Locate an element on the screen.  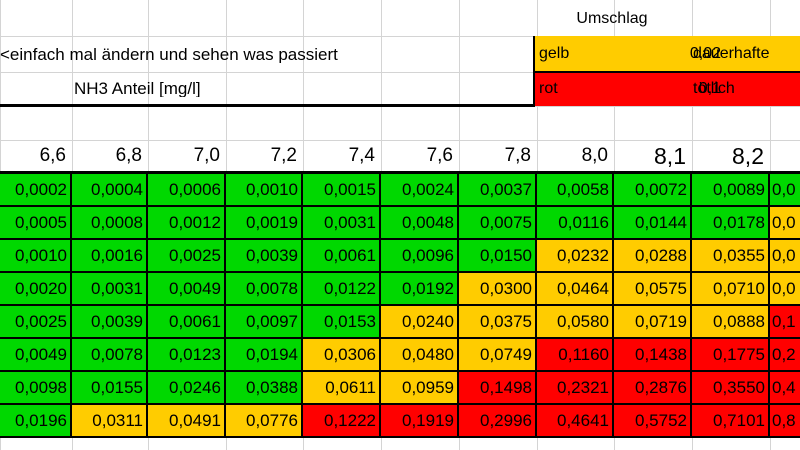
nh3-value-cell: 0,0012 is located at coordinates (187, 223).